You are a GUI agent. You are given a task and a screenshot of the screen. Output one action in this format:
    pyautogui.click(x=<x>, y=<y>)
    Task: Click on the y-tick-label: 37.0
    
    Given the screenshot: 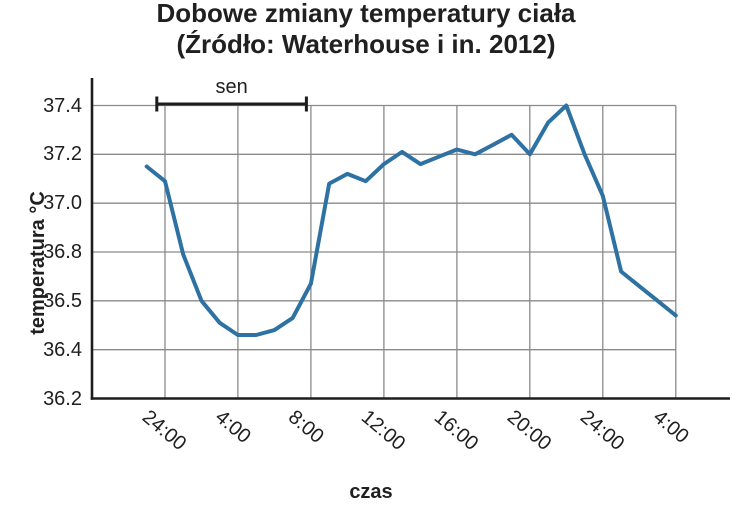 What is the action you would take?
    pyautogui.click(x=62, y=203)
    